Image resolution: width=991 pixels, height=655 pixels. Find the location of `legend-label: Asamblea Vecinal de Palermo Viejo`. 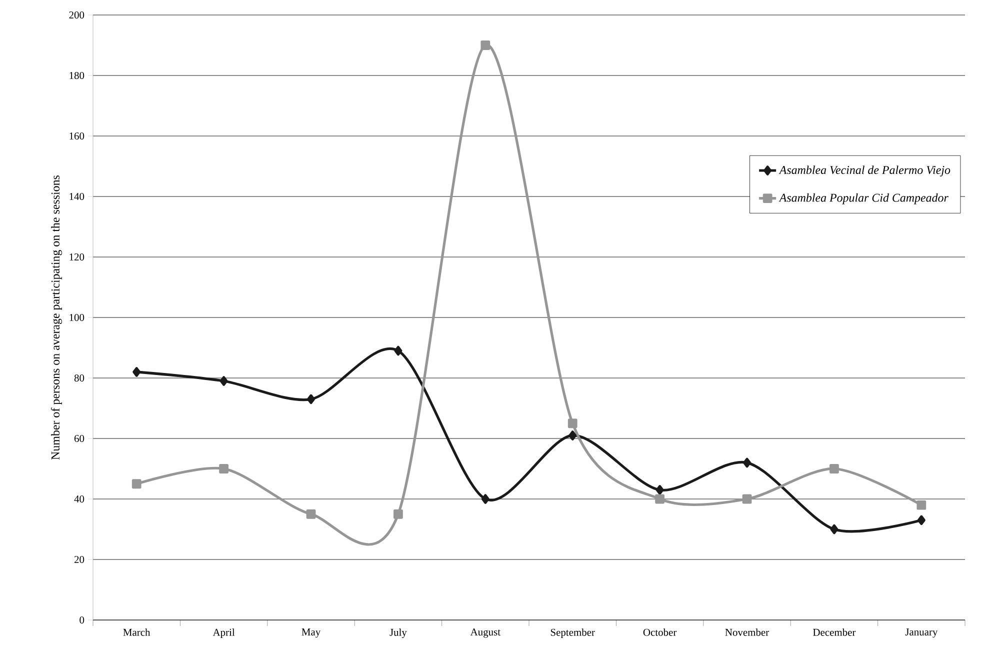

legend-label: Asamblea Vecinal de Palermo Viejo is located at coordinates (864, 171).